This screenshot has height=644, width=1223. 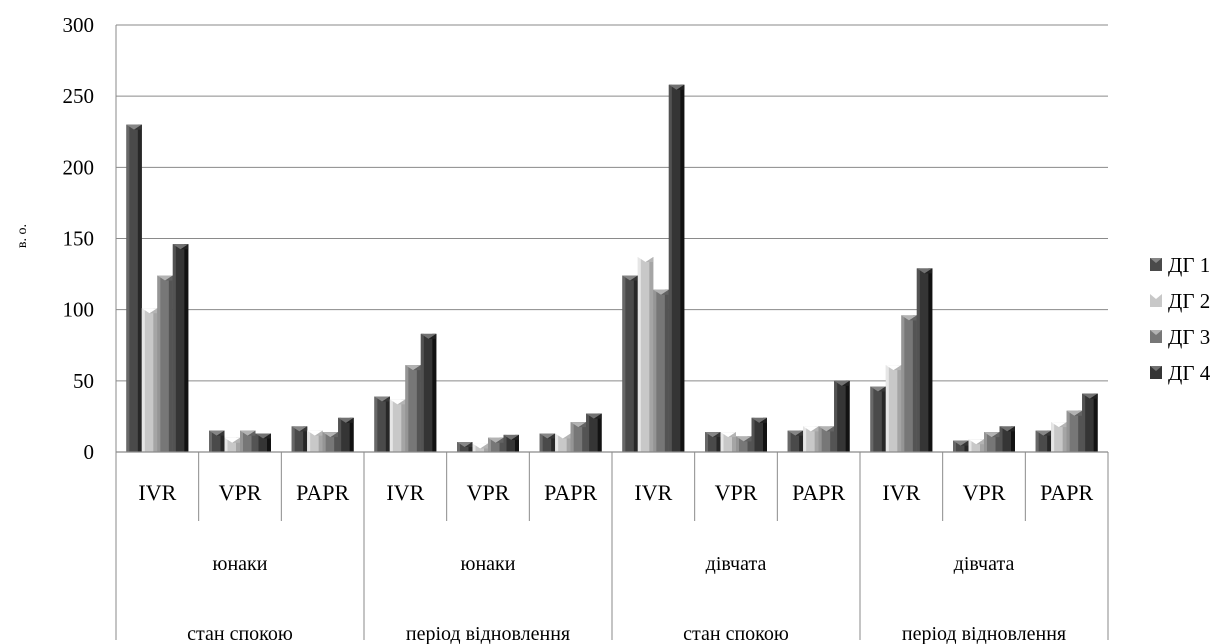 I want to click on legend: ДГ 1 ДГ 2 ДГ 3 ДГ 4, so click(x=1180, y=319).